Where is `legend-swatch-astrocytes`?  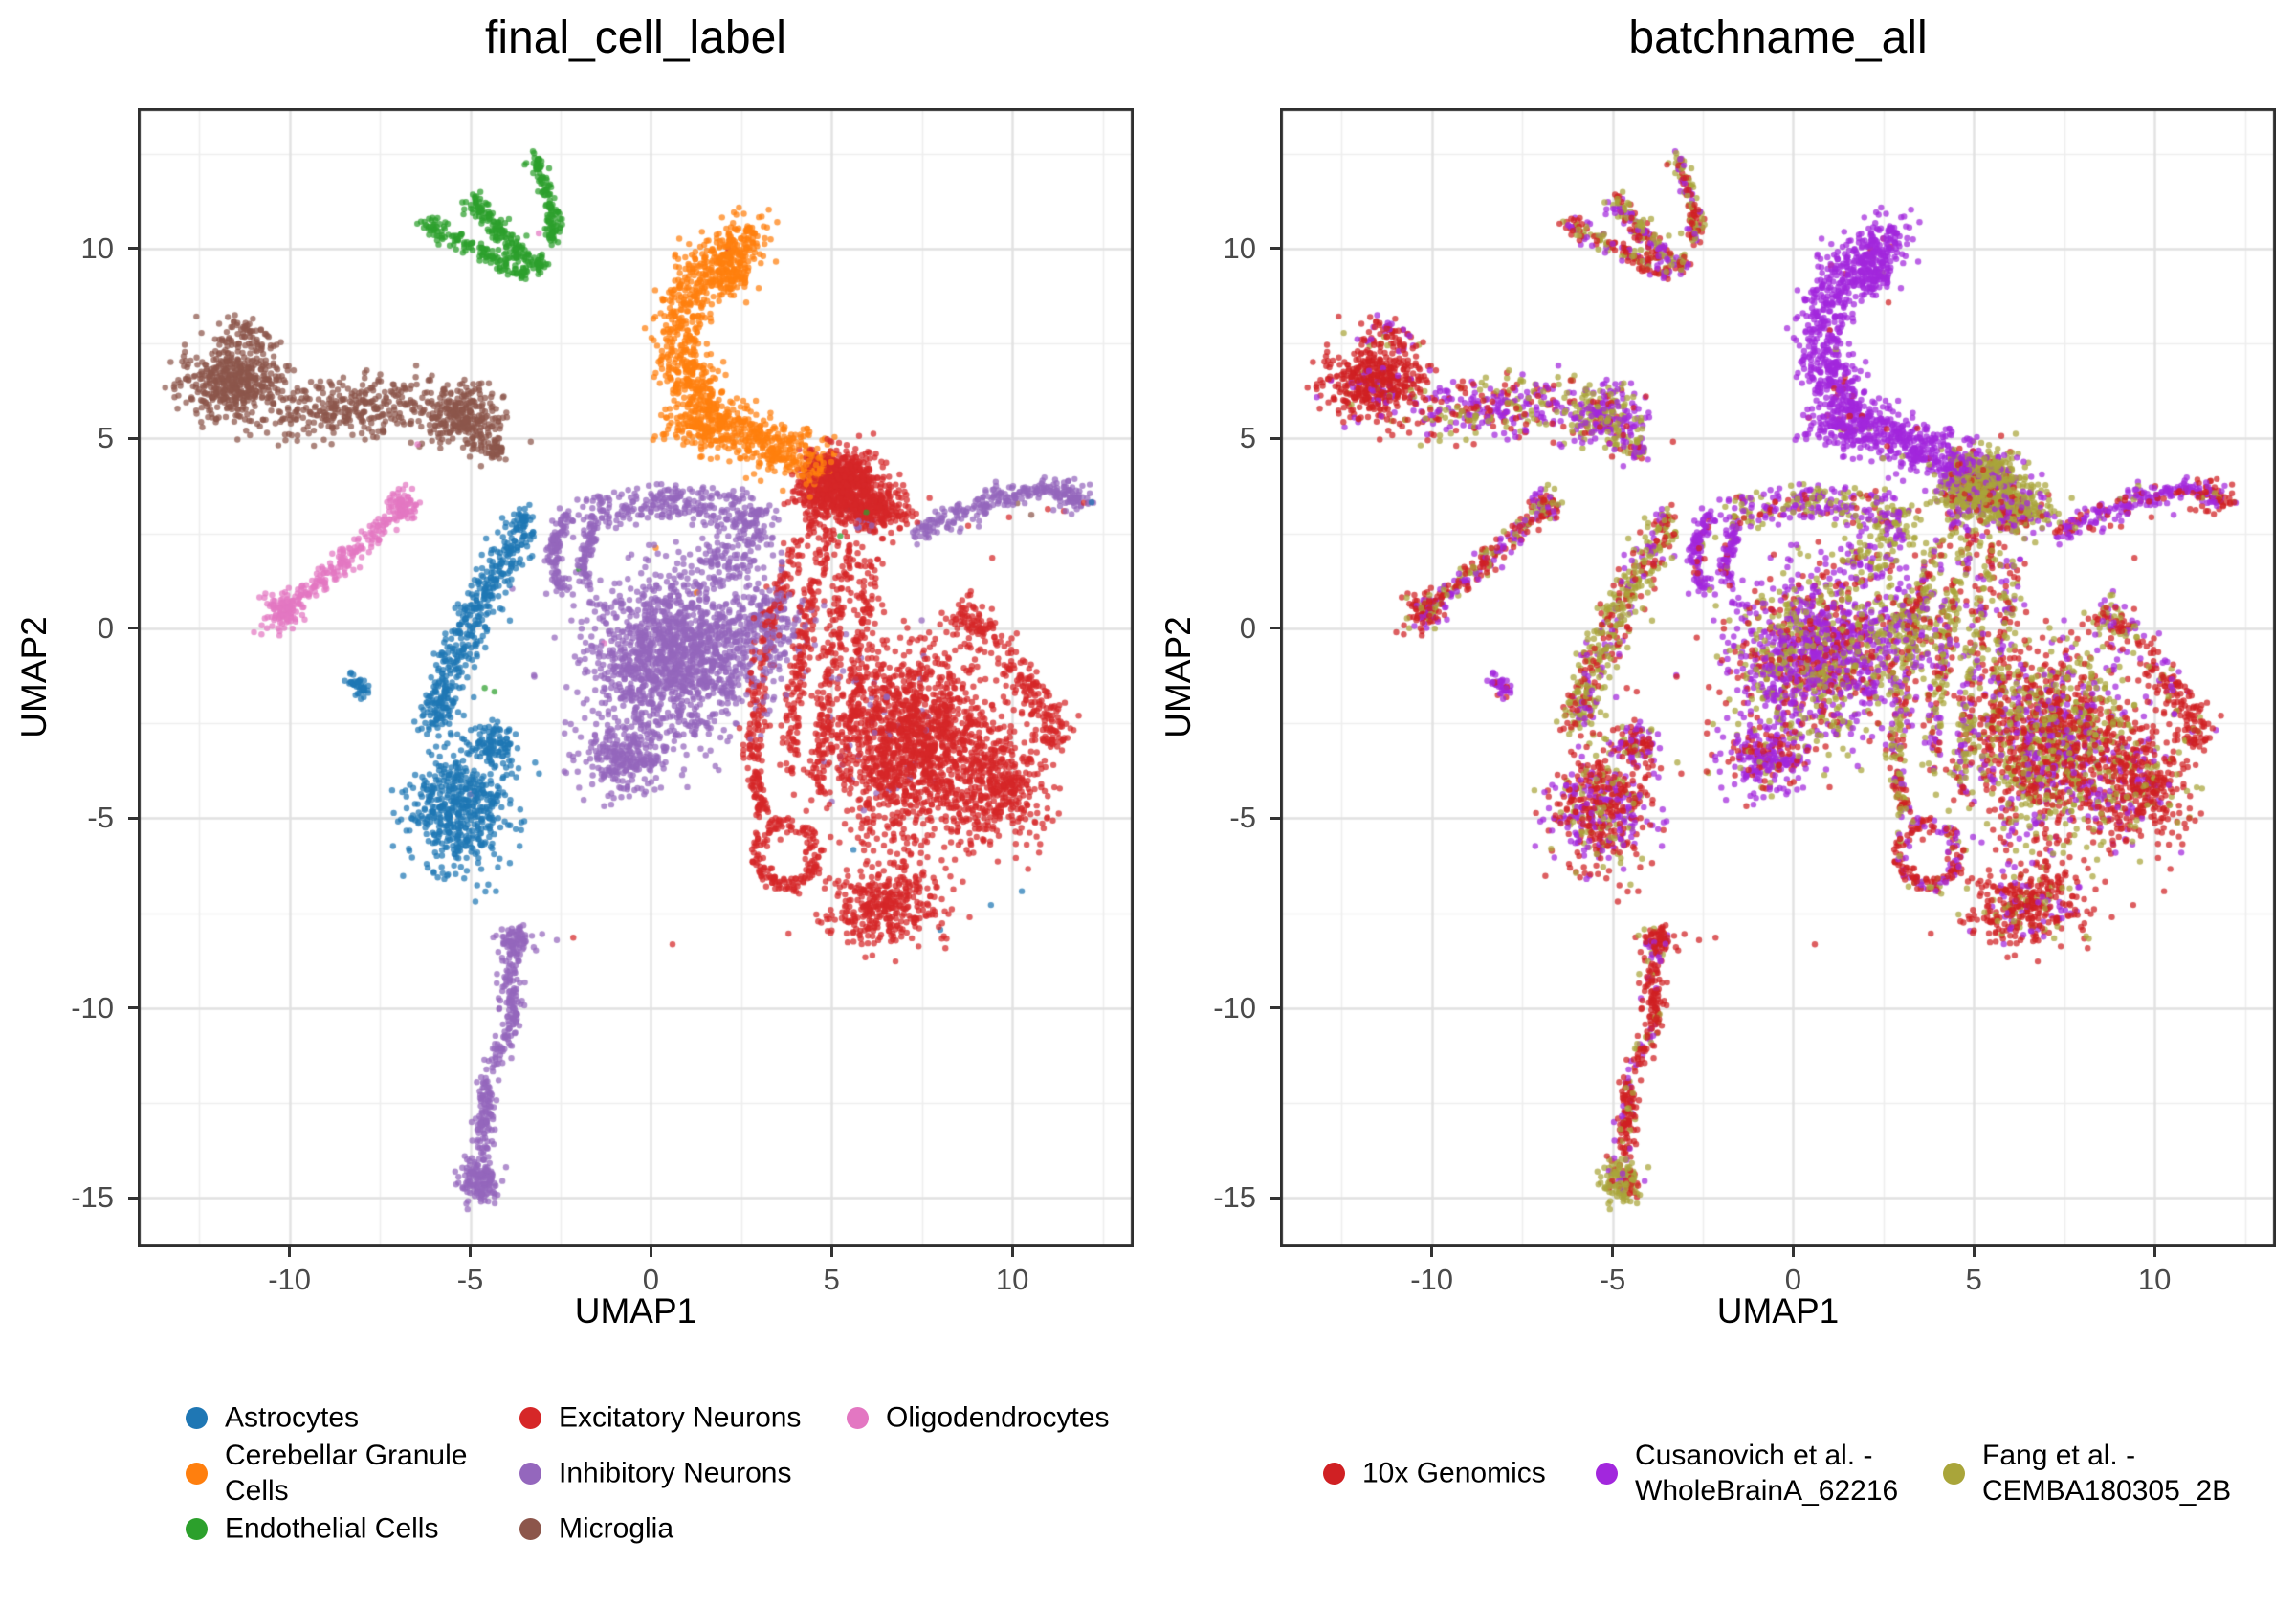
legend-swatch-astrocytes is located at coordinates (197, 1418).